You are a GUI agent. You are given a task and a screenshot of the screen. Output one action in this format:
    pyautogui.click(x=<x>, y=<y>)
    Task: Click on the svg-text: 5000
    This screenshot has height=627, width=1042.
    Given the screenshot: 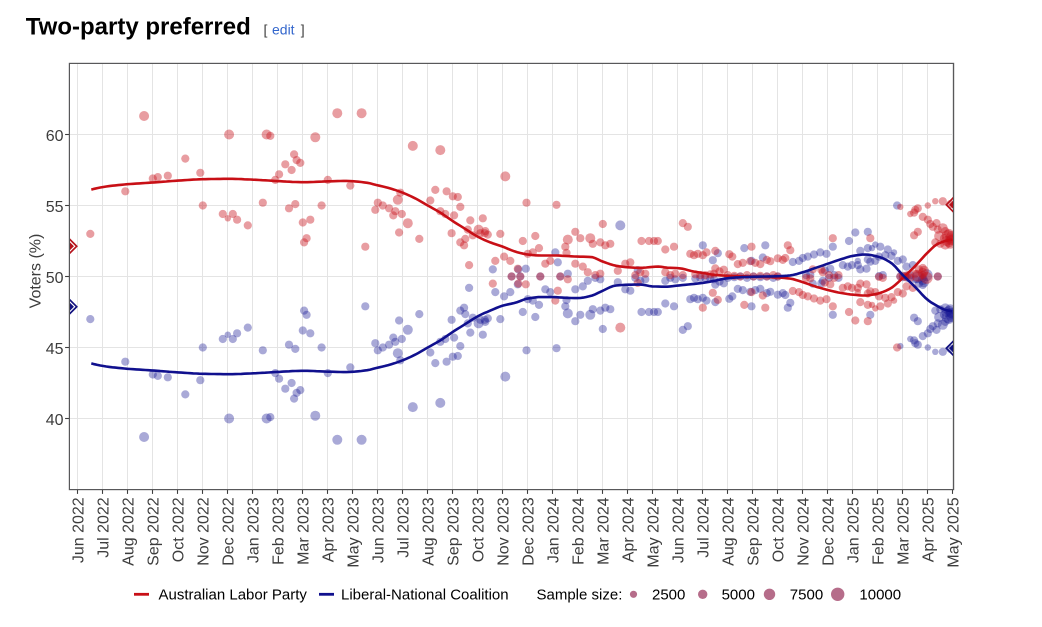 What is the action you would take?
    pyautogui.click(x=738, y=595)
    